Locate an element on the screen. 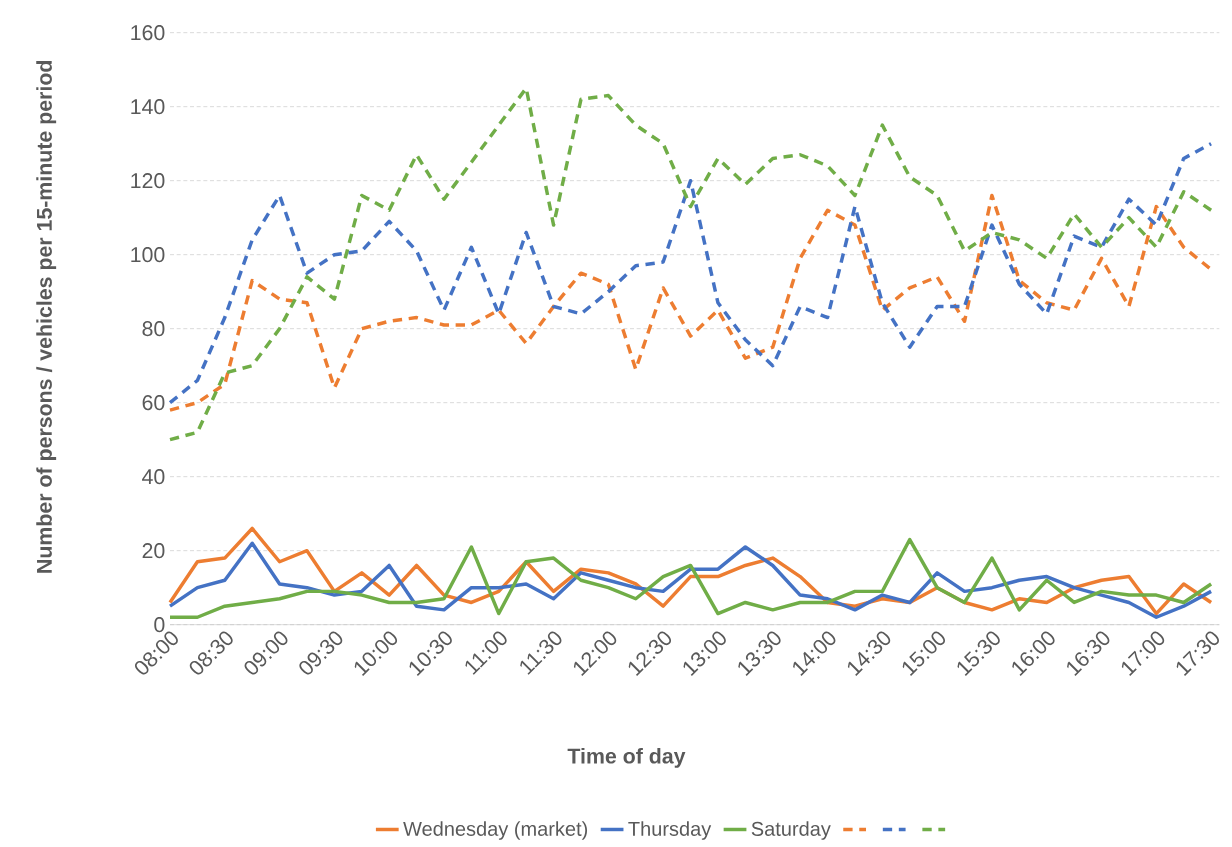 This screenshot has height=847, width=1232. y-tick-label: 80 is located at coordinates (153, 329).